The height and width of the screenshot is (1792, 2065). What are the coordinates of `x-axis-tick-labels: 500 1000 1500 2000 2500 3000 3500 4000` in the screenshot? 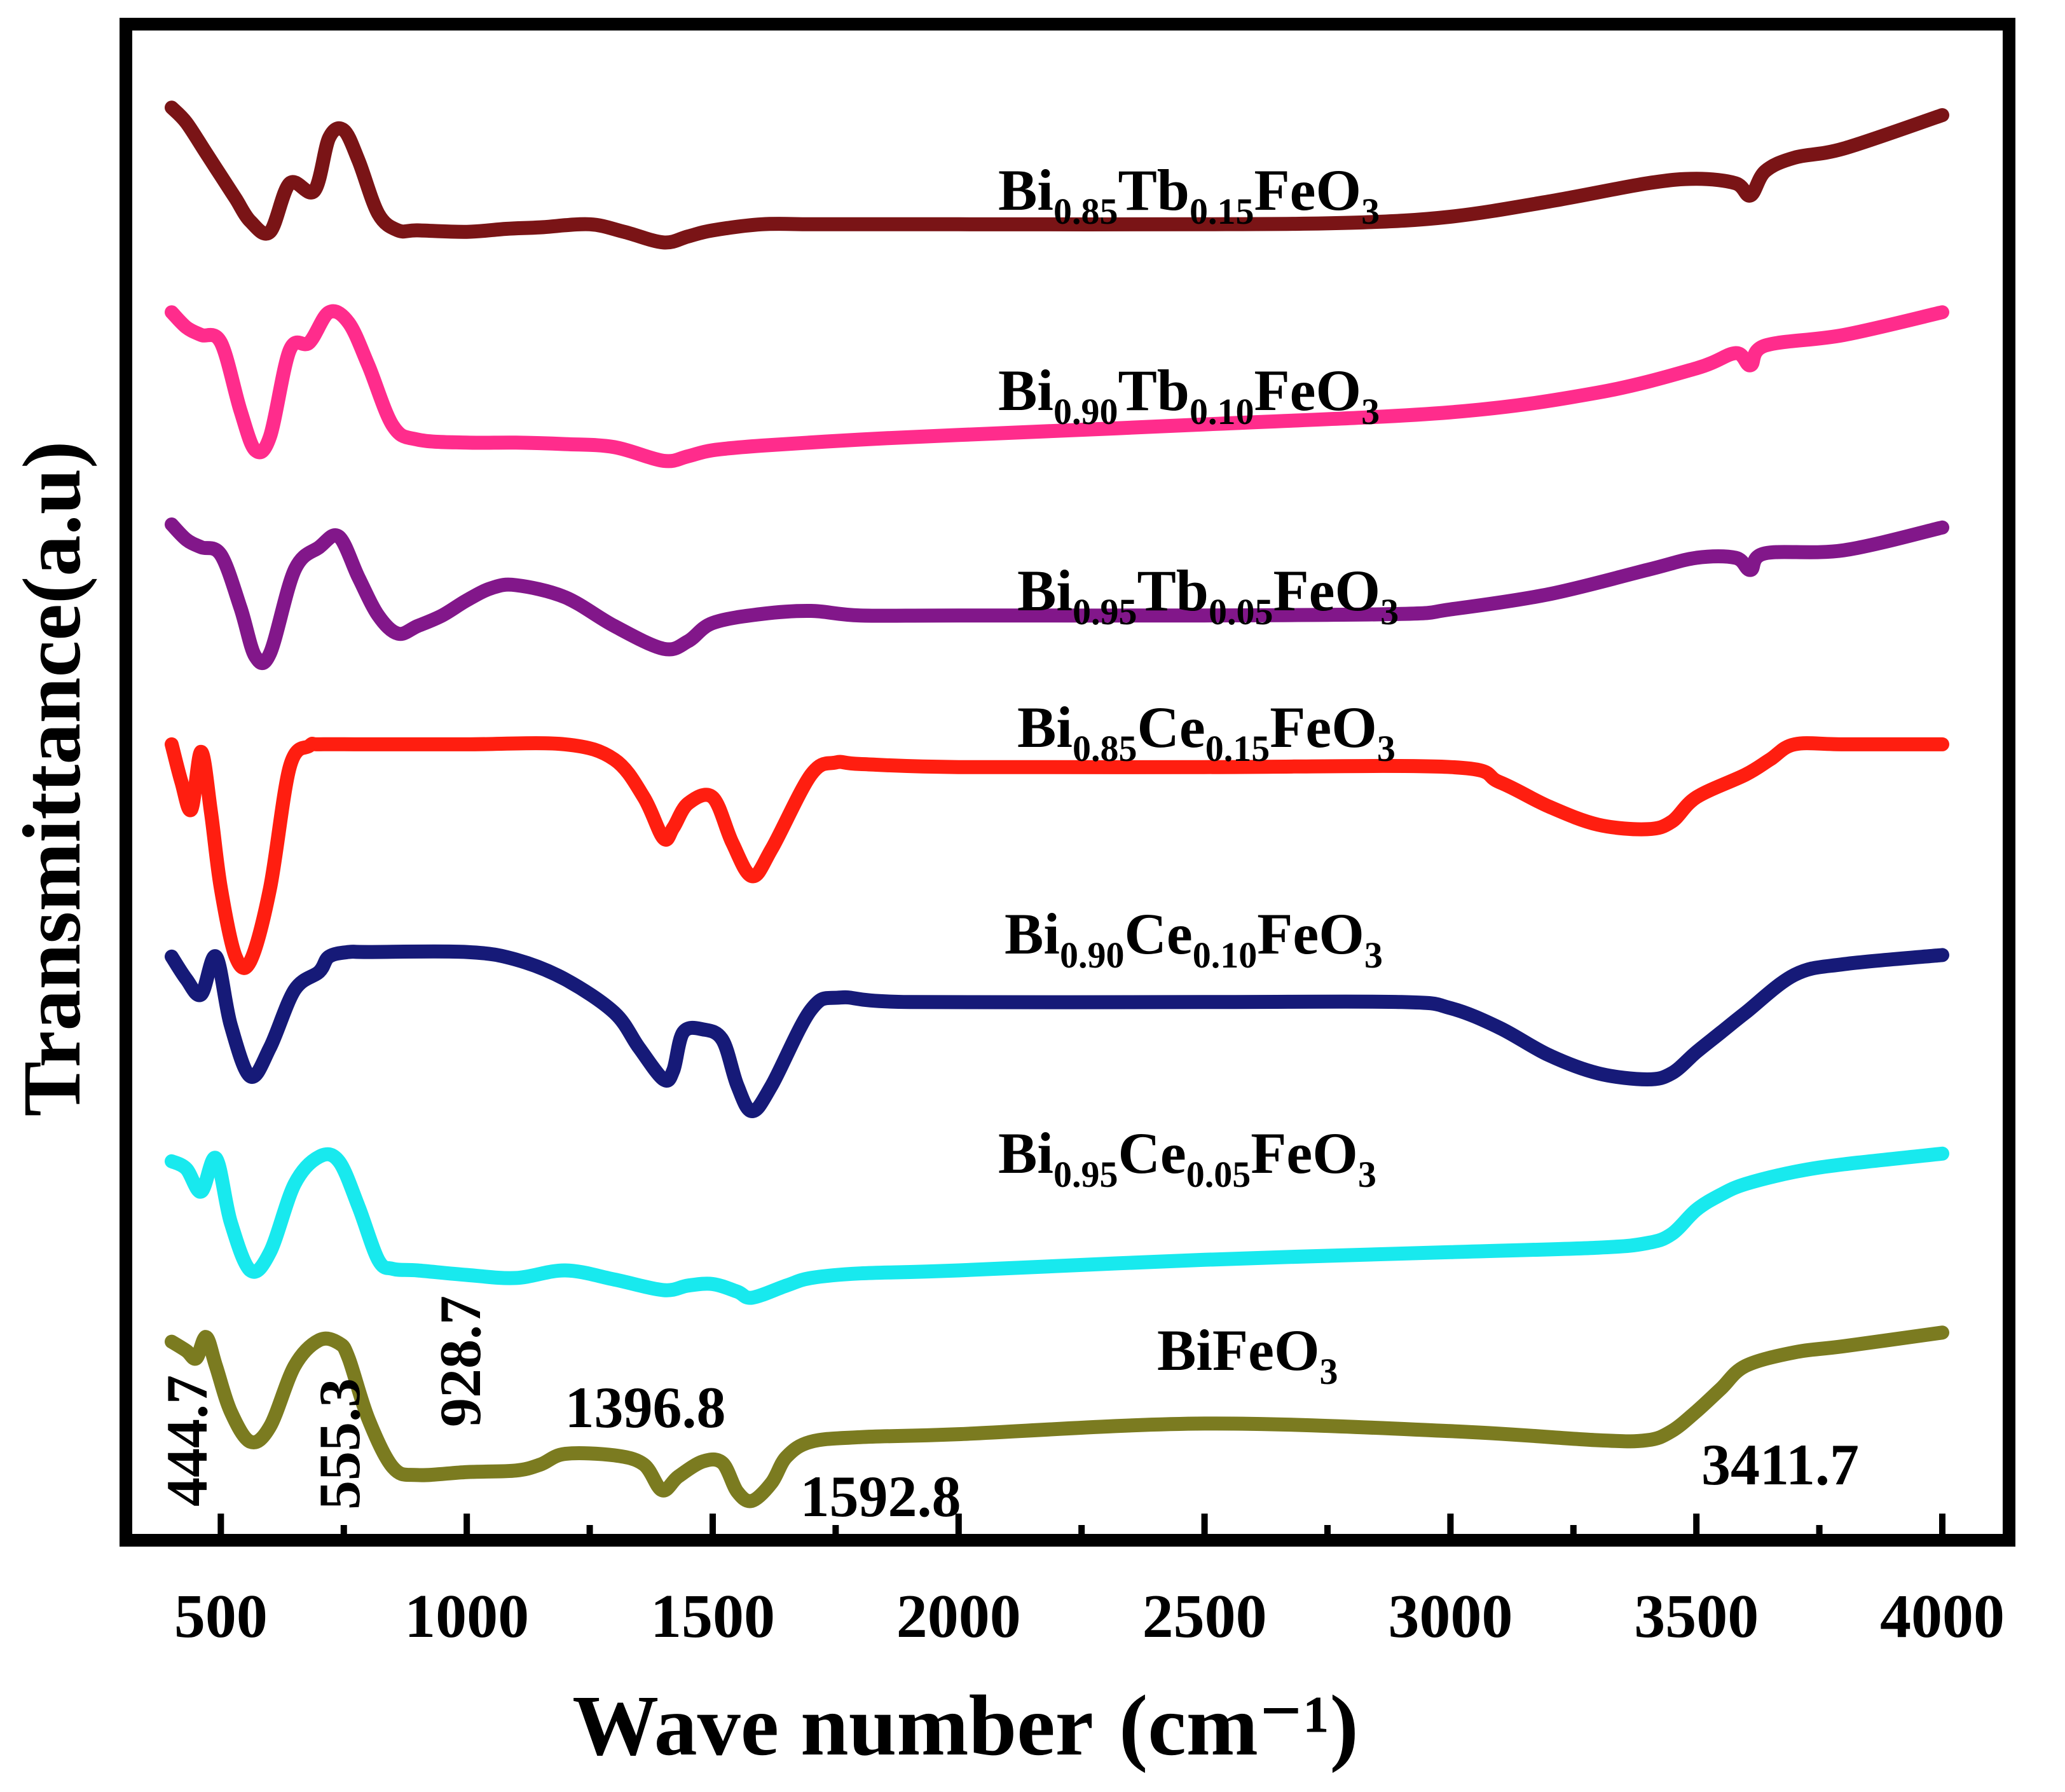 It's located at (1089, 1616).